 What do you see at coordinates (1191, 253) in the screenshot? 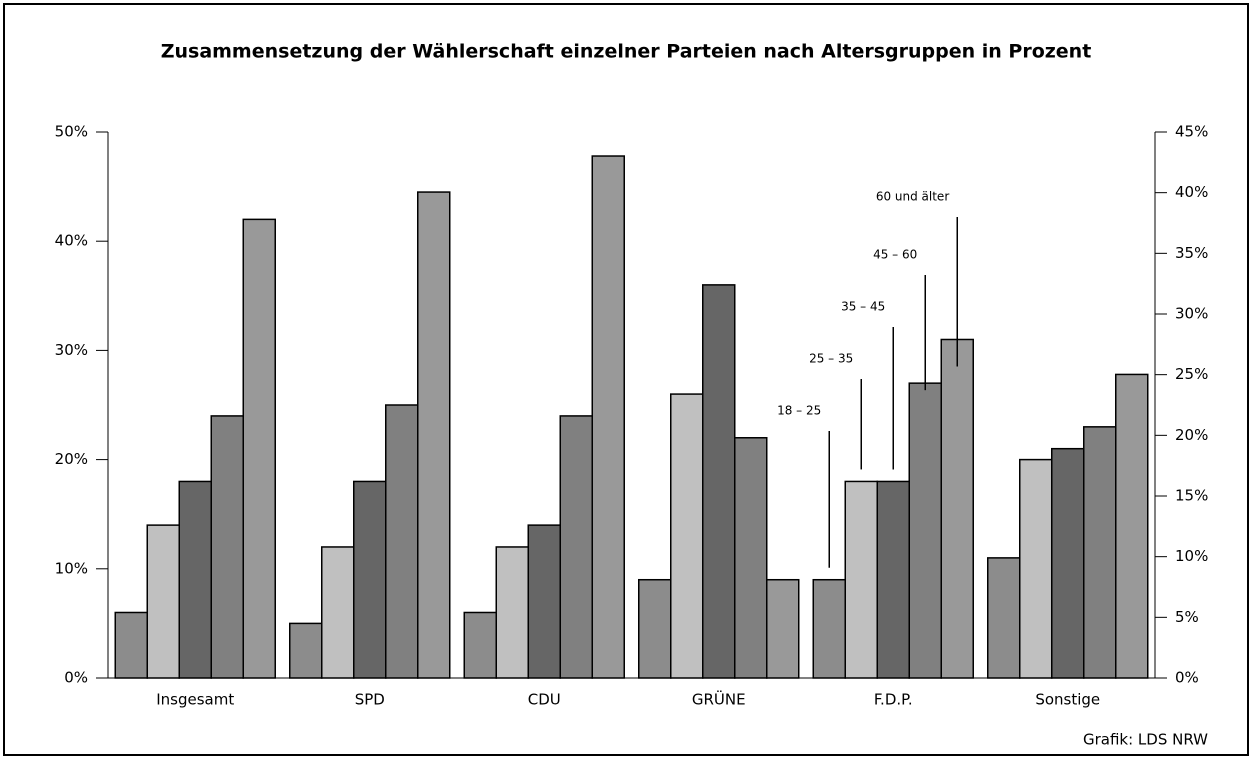
I see `y2-tick-label: 35%` at bounding box center [1191, 253].